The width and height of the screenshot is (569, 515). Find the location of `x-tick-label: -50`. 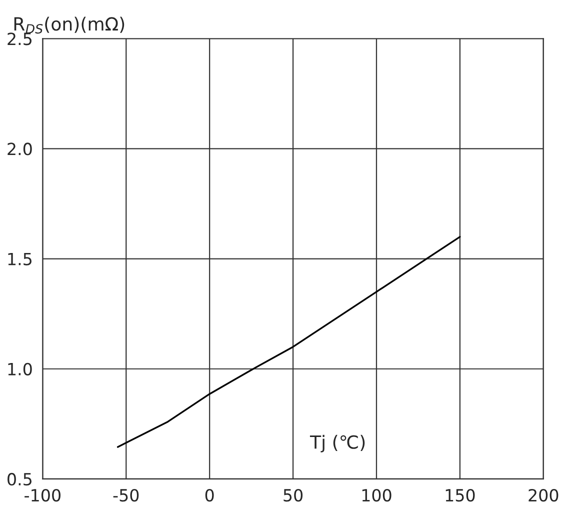

x-tick-label: -50 is located at coordinates (126, 495).